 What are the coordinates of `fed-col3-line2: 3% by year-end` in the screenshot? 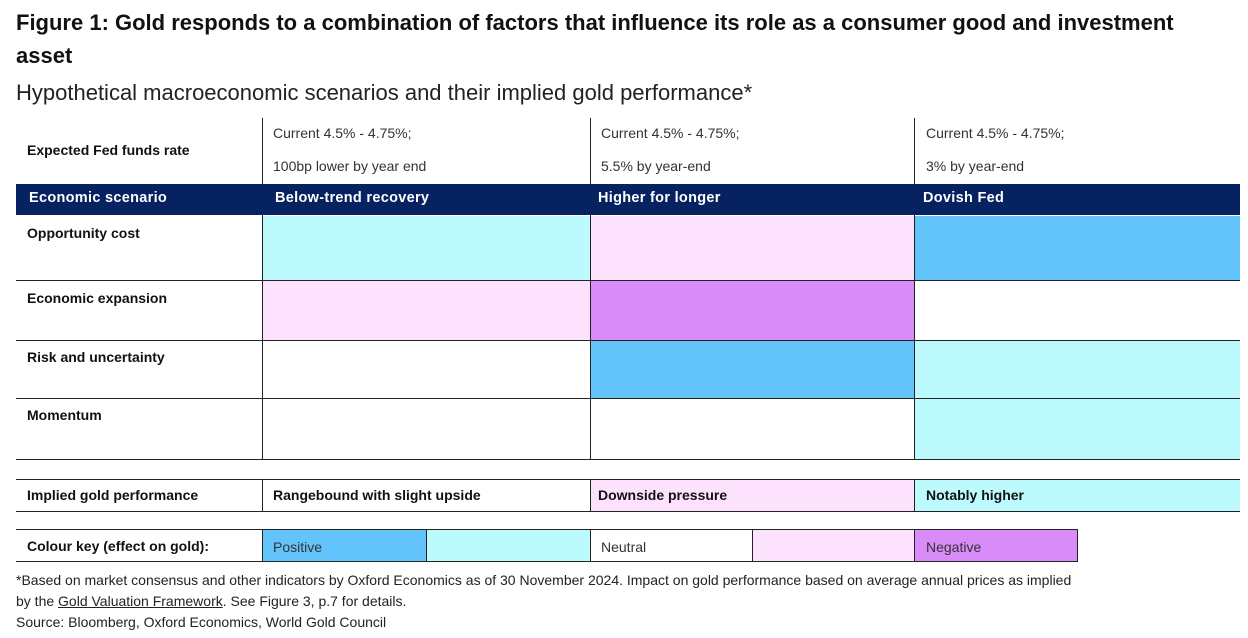 It's located at (975, 166).